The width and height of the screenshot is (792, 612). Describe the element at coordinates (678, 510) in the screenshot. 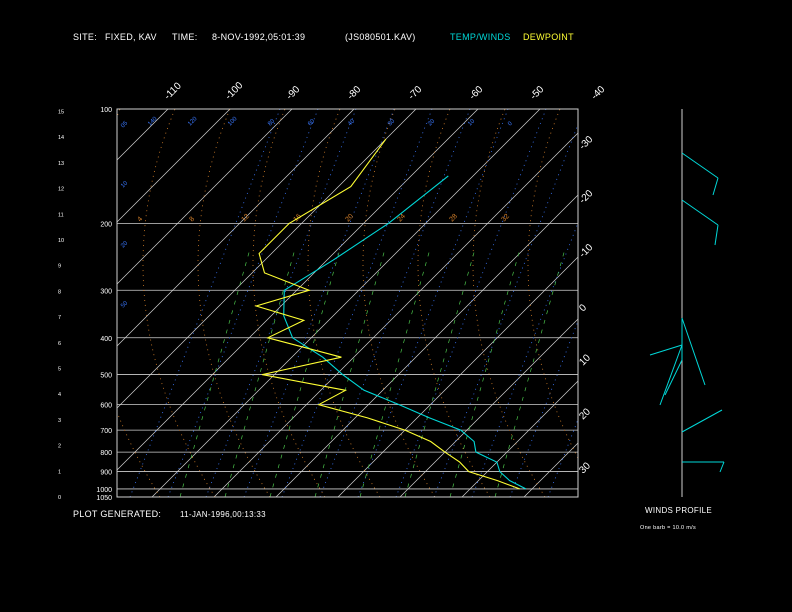

I see `winds-profile-title: WINDS PROFILE` at that location.